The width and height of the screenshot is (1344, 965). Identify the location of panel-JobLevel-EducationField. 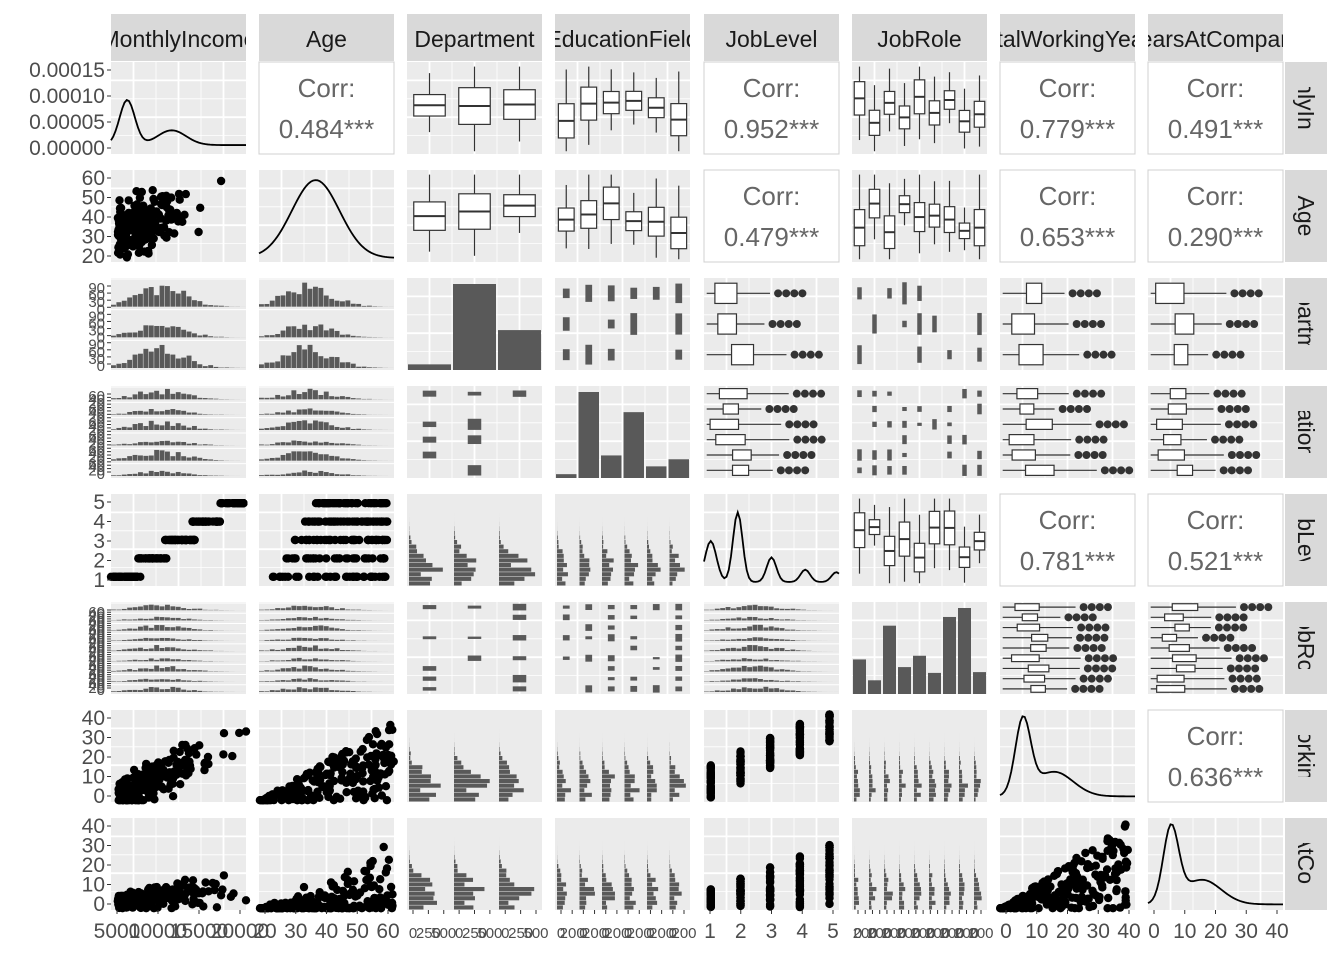
(622, 540).